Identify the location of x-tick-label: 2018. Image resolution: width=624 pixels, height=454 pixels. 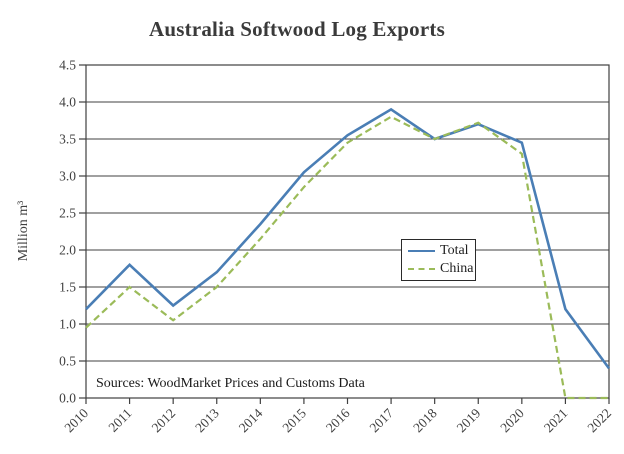
(425, 420).